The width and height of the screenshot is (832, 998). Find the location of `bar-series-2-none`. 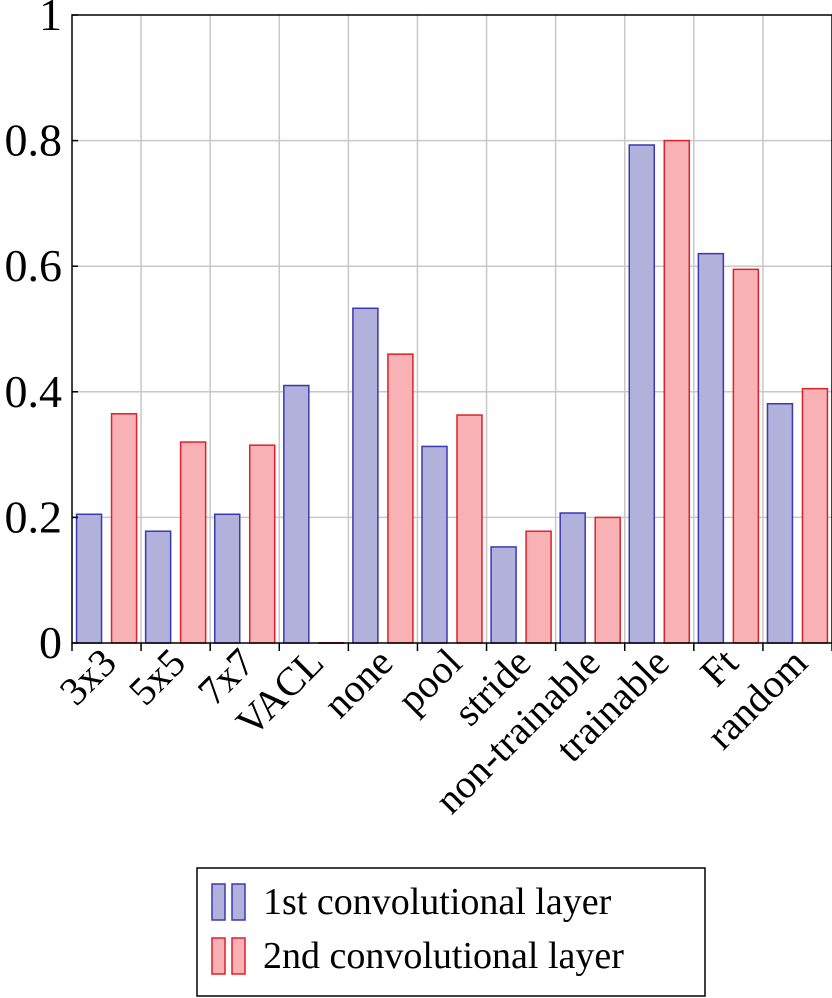

bar-series-2-none is located at coordinates (400, 498).